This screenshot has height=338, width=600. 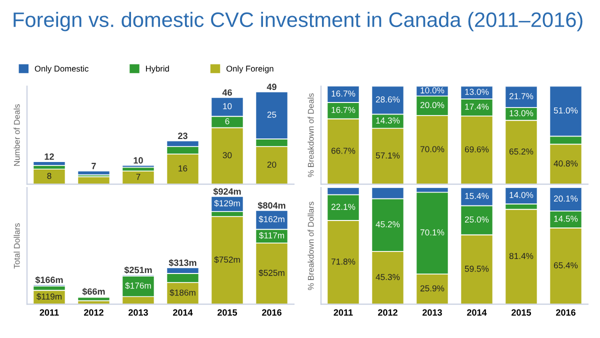 What do you see at coordinates (49, 156) in the screenshot?
I see `total-label: 12` at bounding box center [49, 156].